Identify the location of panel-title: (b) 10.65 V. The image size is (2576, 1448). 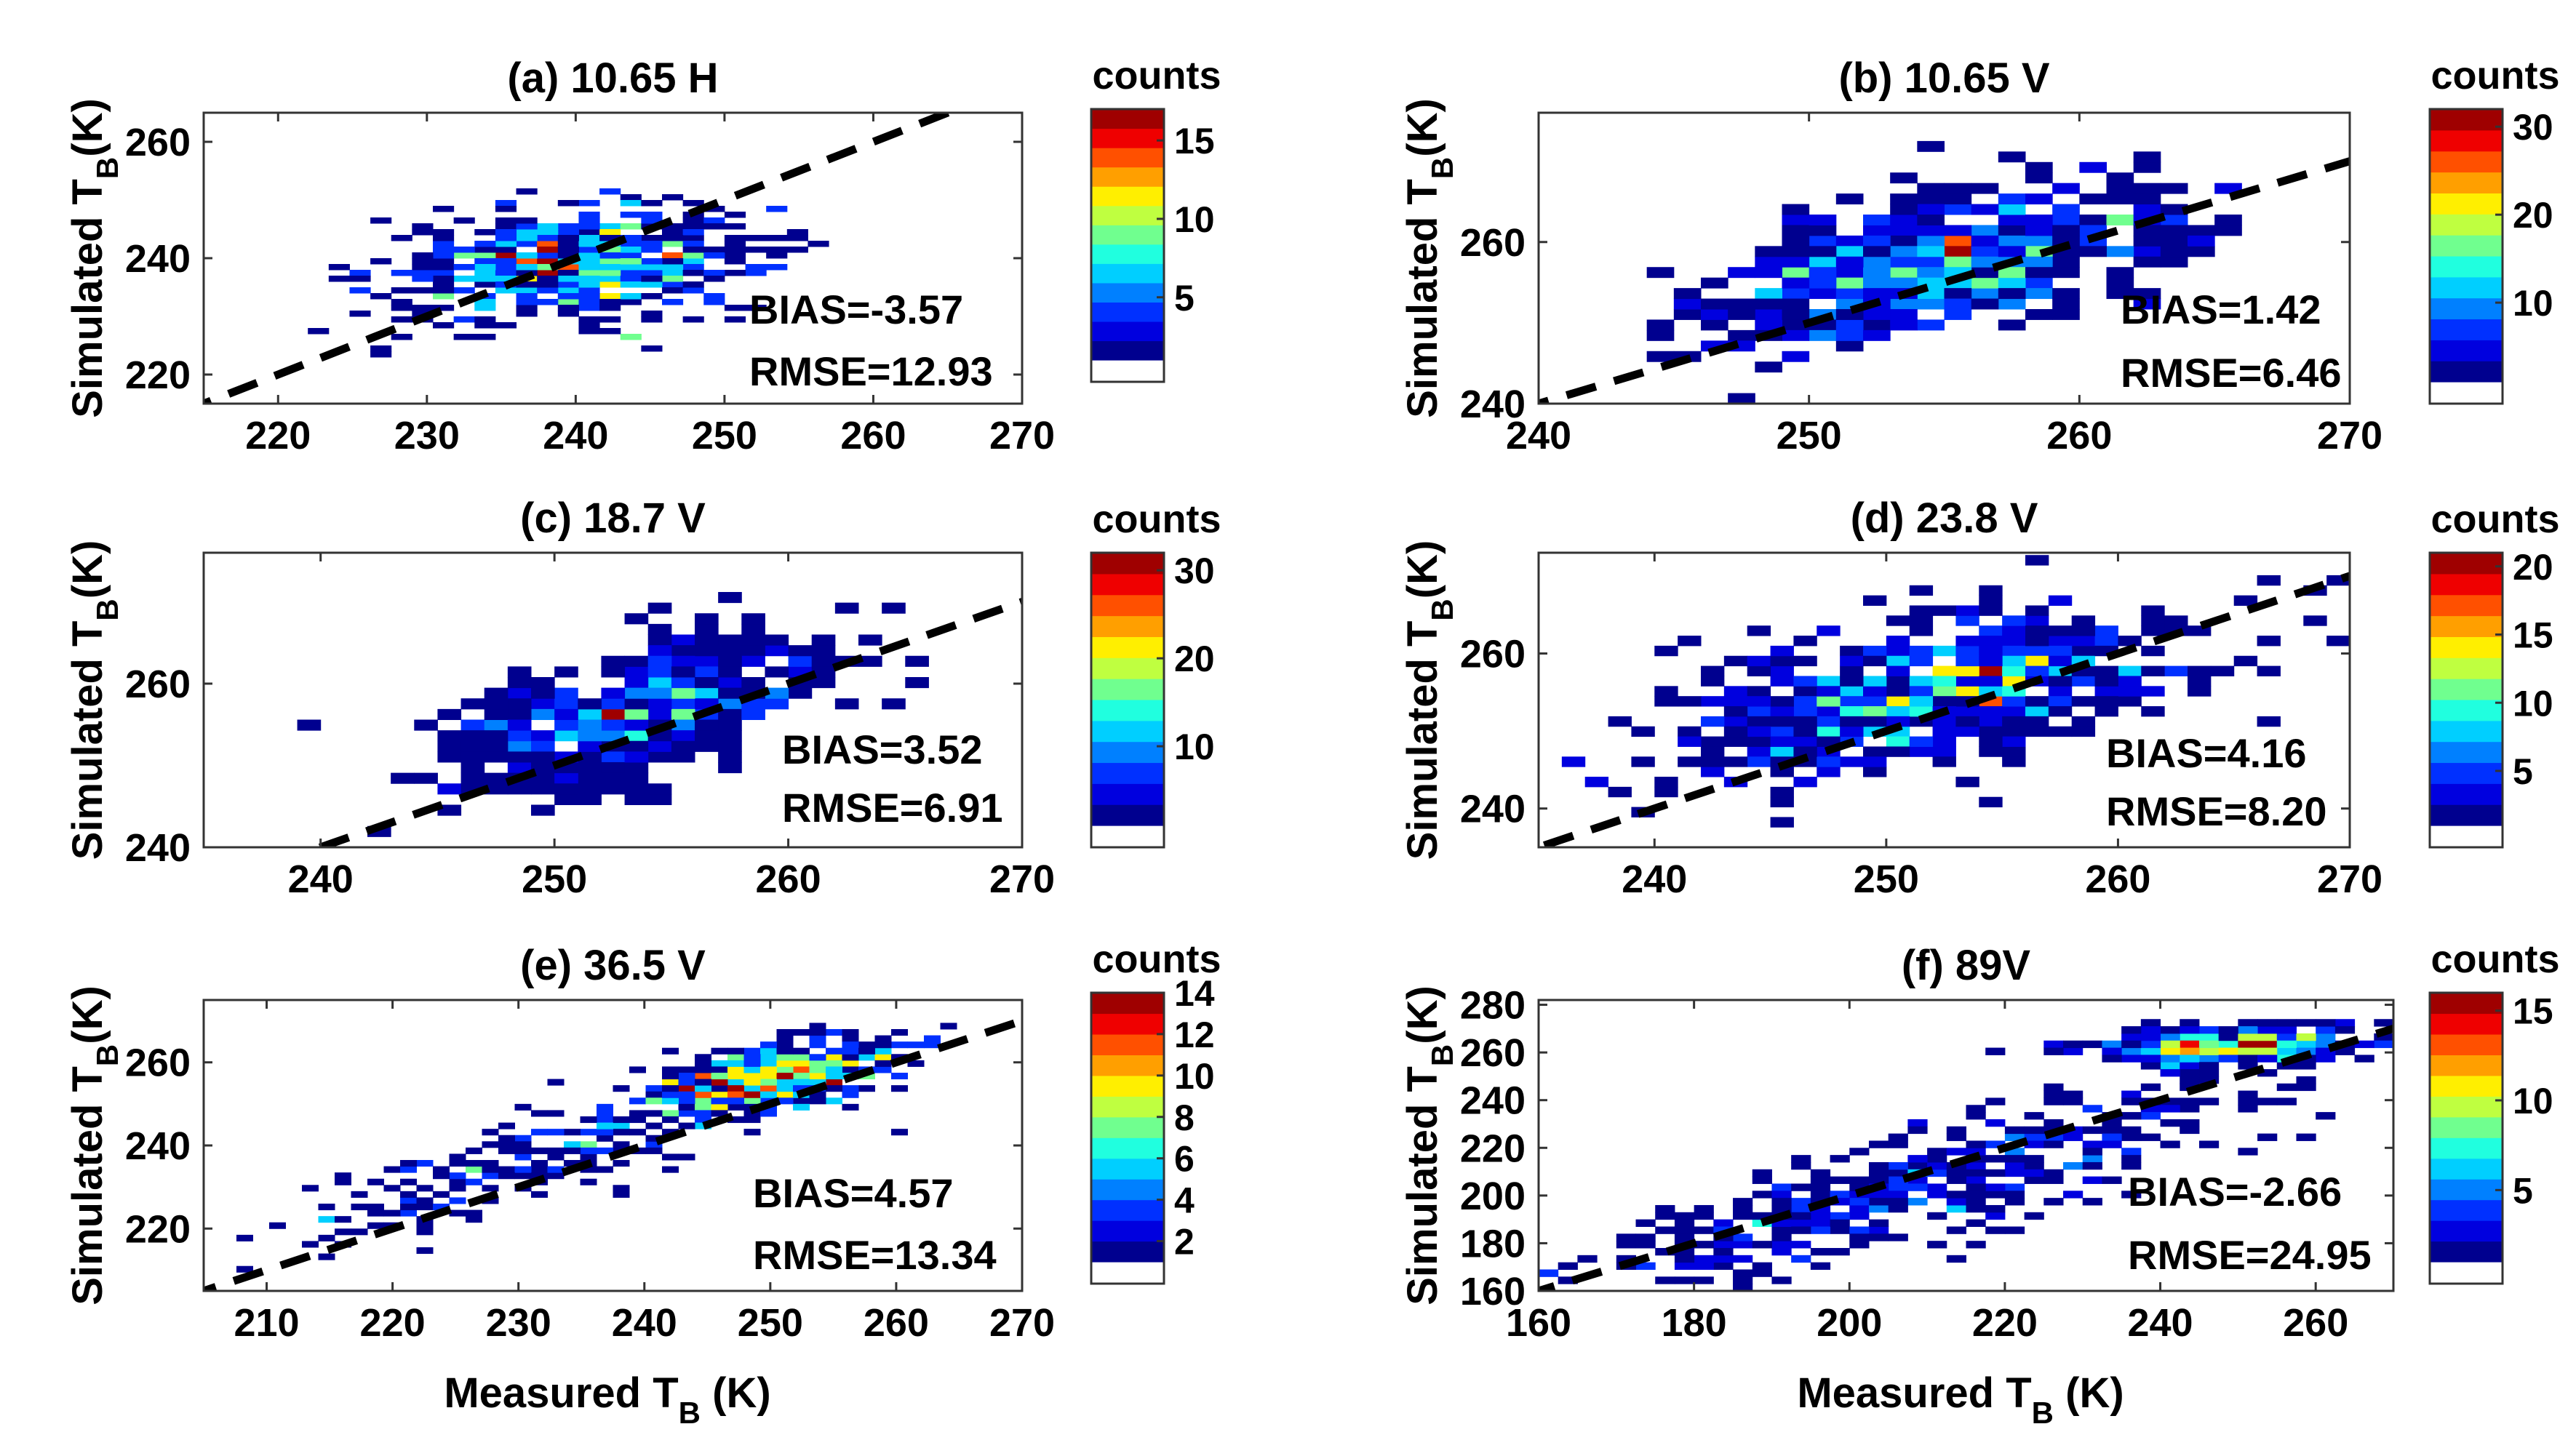
(1943, 78).